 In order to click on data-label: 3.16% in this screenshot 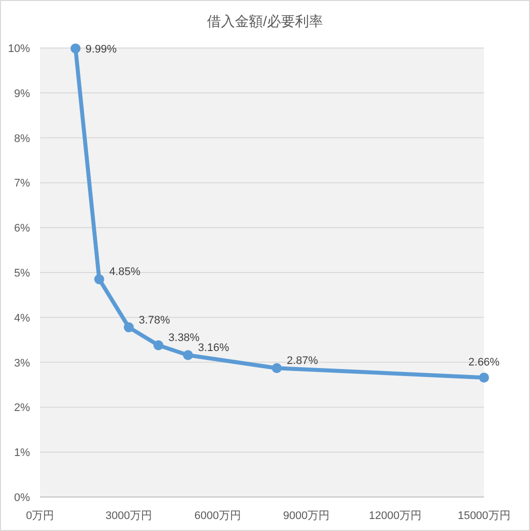, I will do `click(214, 348)`.